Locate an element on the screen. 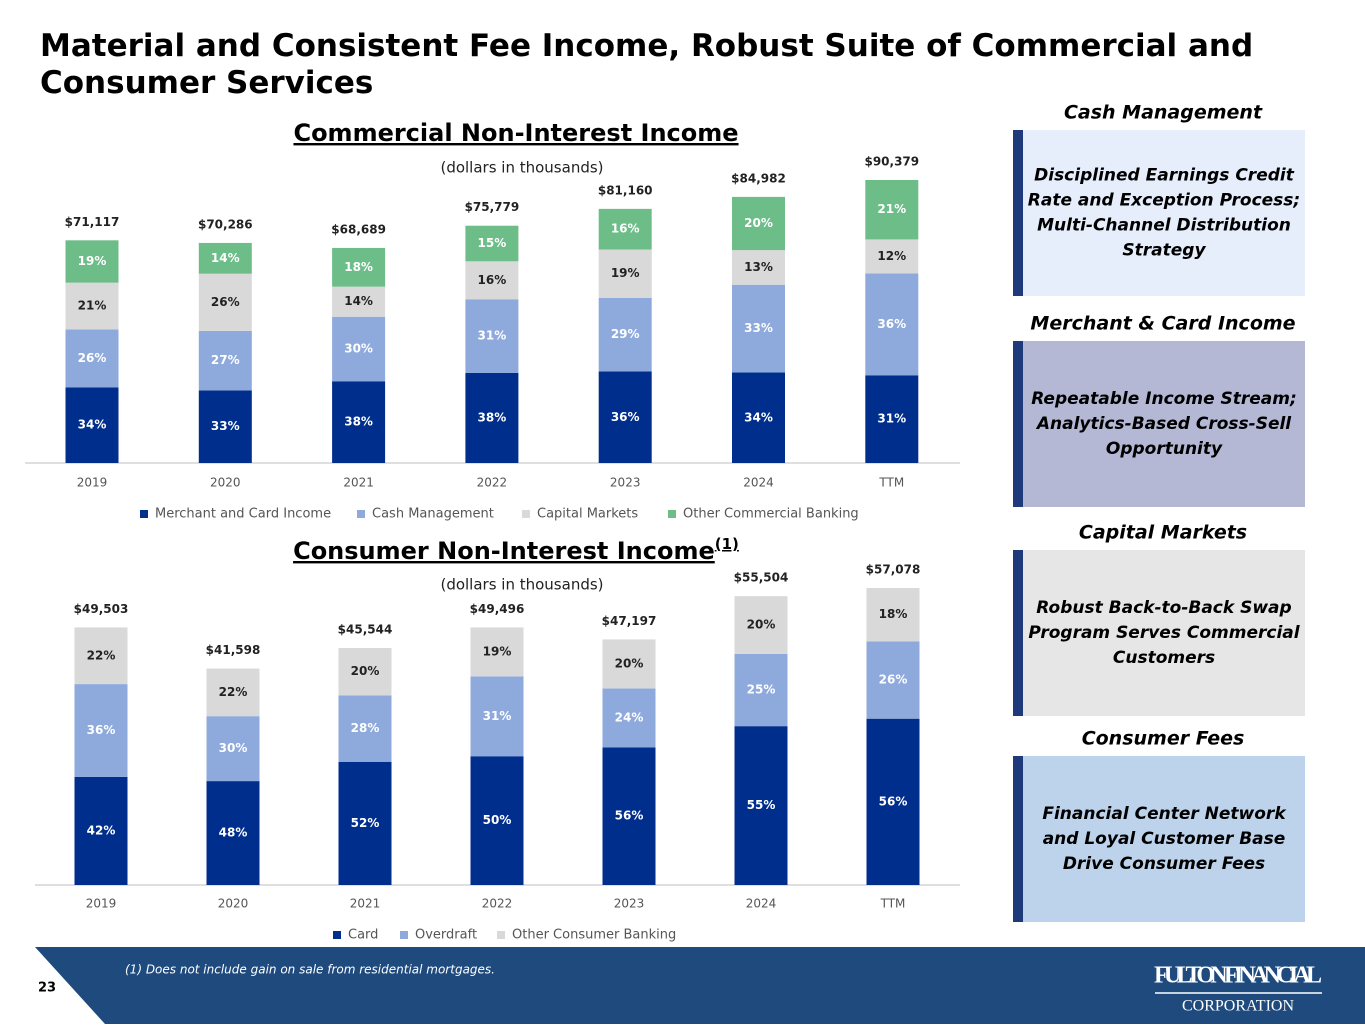  value-label: 42% is located at coordinates (101, 830).